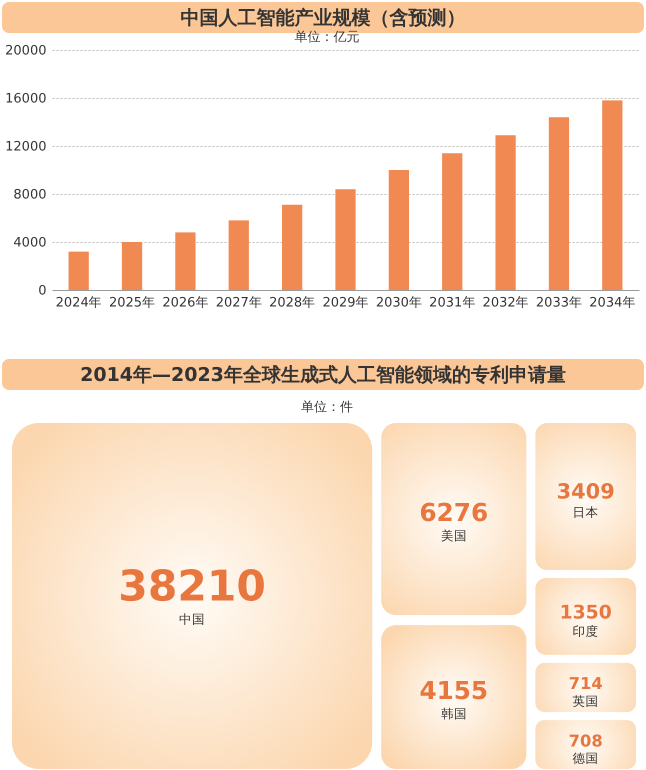  Describe the element at coordinates (25, 51) in the screenshot. I see `y-tick-label: 20000` at that location.